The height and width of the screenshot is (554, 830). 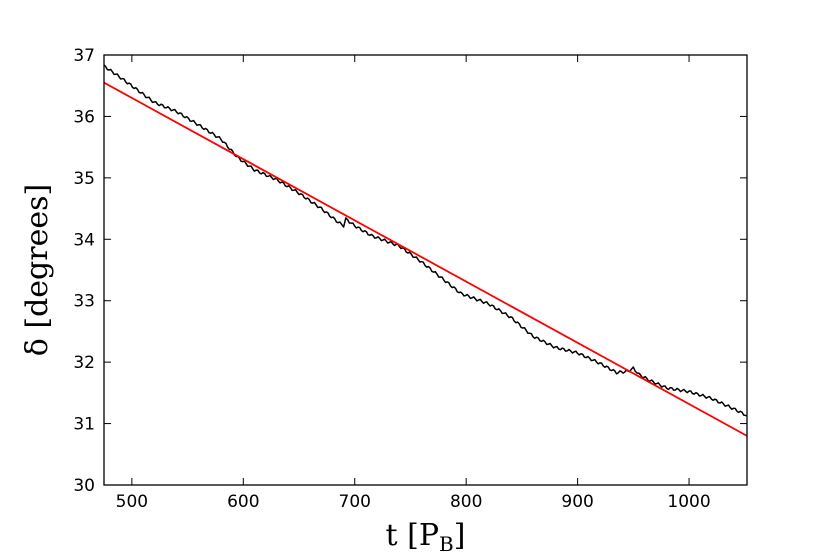 What do you see at coordinates (84, 302) in the screenshot?
I see `y-tick-label: 33` at bounding box center [84, 302].